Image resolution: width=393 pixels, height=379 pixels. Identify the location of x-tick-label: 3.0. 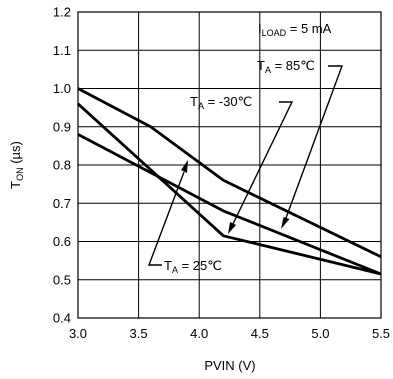
(78, 333).